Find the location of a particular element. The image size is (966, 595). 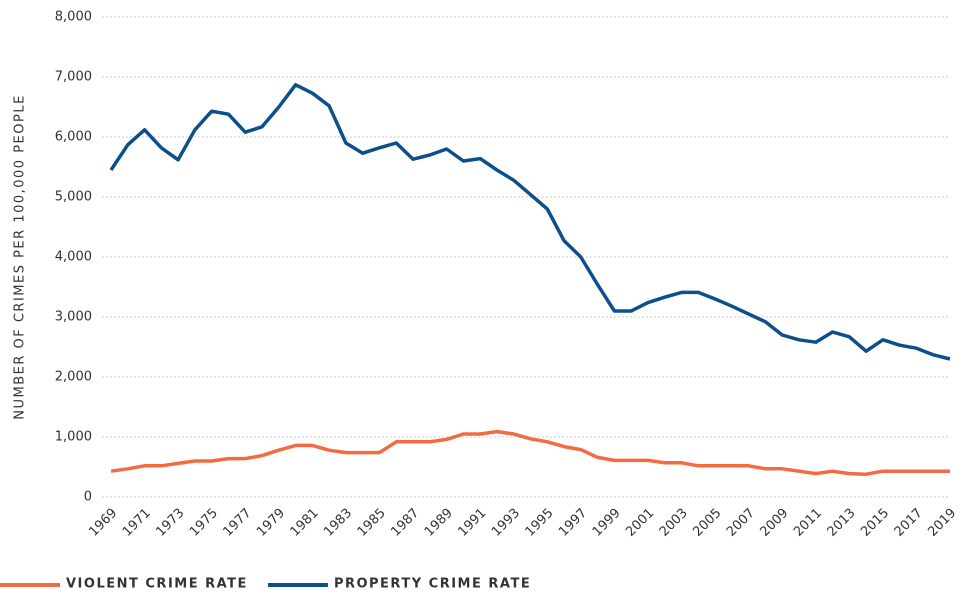

y-tick-label: 0 is located at coordinates (88, 497).